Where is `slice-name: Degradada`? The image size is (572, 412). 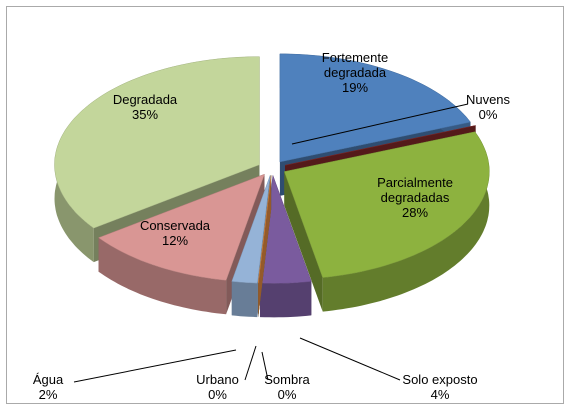
slice-name: Degradada is located at coordinates (145, 99).